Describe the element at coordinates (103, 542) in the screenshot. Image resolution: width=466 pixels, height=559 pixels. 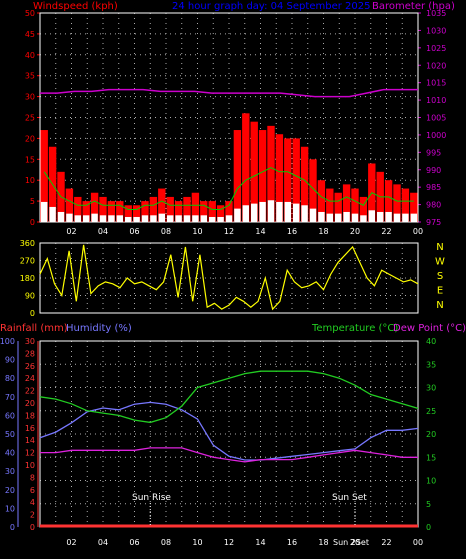
I see `temp-xtick-label: 04` at that location.